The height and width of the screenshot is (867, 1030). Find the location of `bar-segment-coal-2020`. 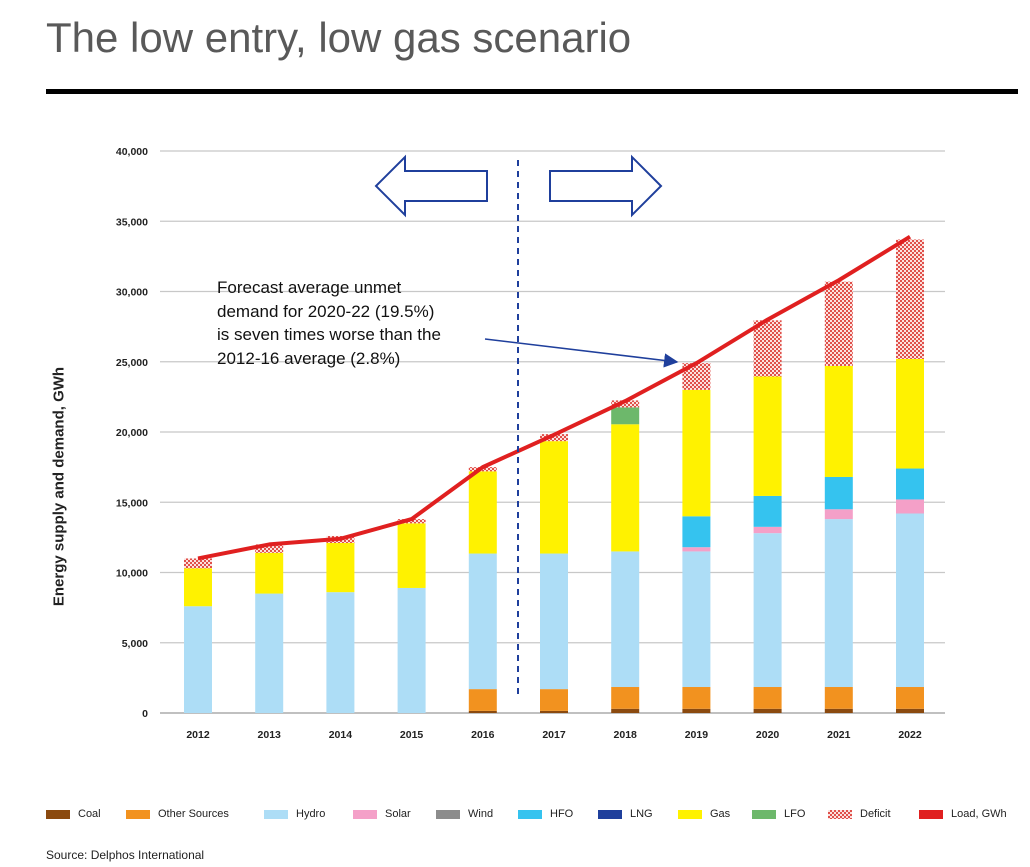

bar-segment-coal-2020 is located at coordinates (767, 710).